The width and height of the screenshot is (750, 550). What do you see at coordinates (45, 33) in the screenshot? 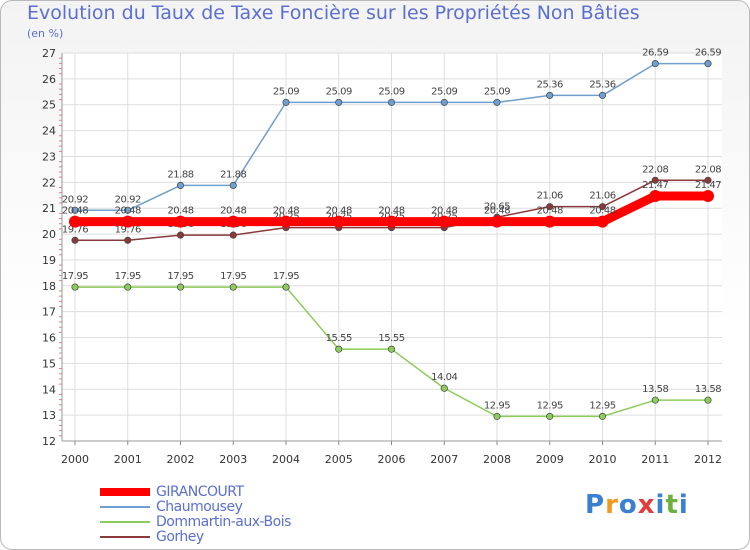
I see `chart-unit-label: (en %)` at bounding box center [45, 33].